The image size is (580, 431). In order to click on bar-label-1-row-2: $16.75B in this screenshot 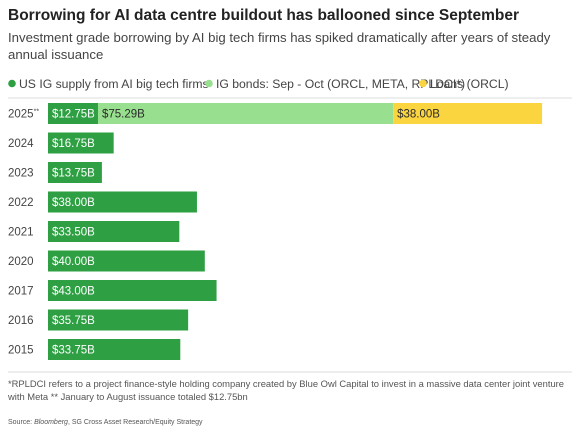, I will do `click(73, 144)`.